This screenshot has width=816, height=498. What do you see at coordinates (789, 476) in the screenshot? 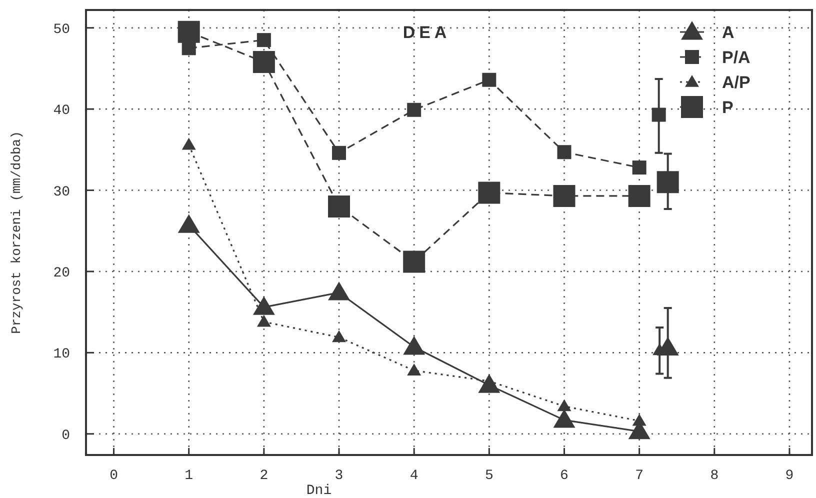
I see `x-tick-label: 9` at bounding box center [789, 476].